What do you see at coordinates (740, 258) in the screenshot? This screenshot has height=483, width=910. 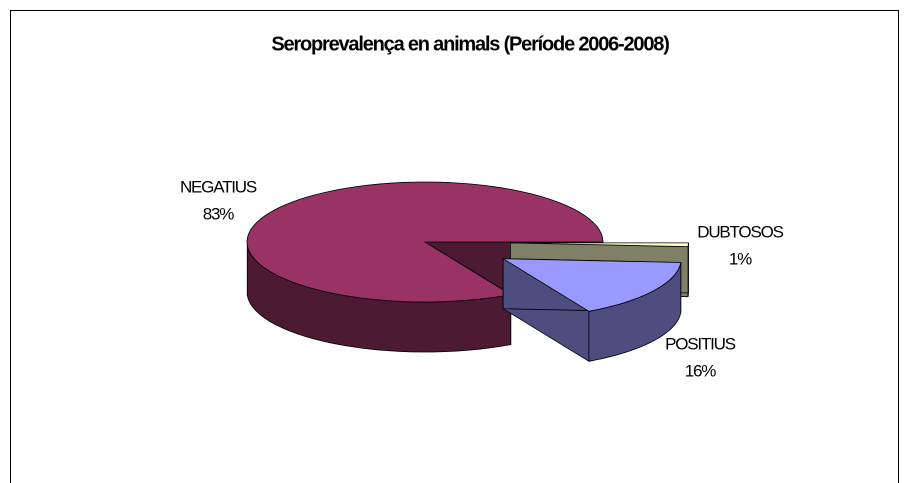 I see `slice-value-label: 1%` at bounding box center [740, 258].